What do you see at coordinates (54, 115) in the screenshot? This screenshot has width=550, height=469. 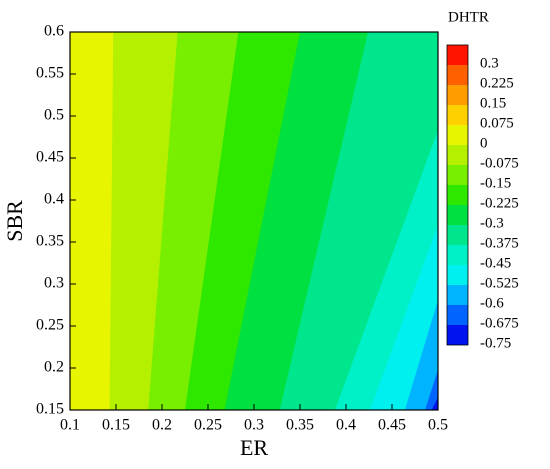 I see `y-tick-label: 0.5` at bounding box center [54, 115].